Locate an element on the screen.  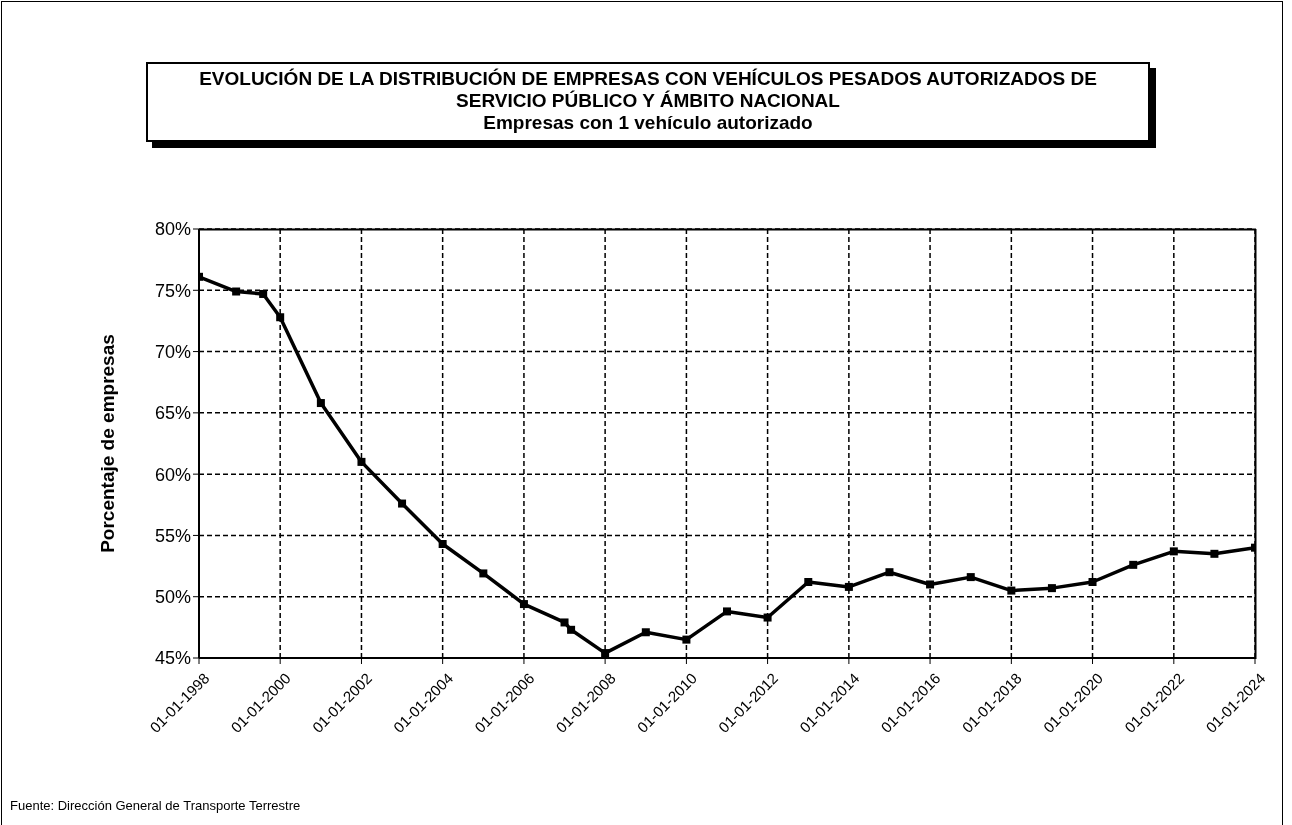
y-tick-label: 65% is located at coordinates (172, 413).